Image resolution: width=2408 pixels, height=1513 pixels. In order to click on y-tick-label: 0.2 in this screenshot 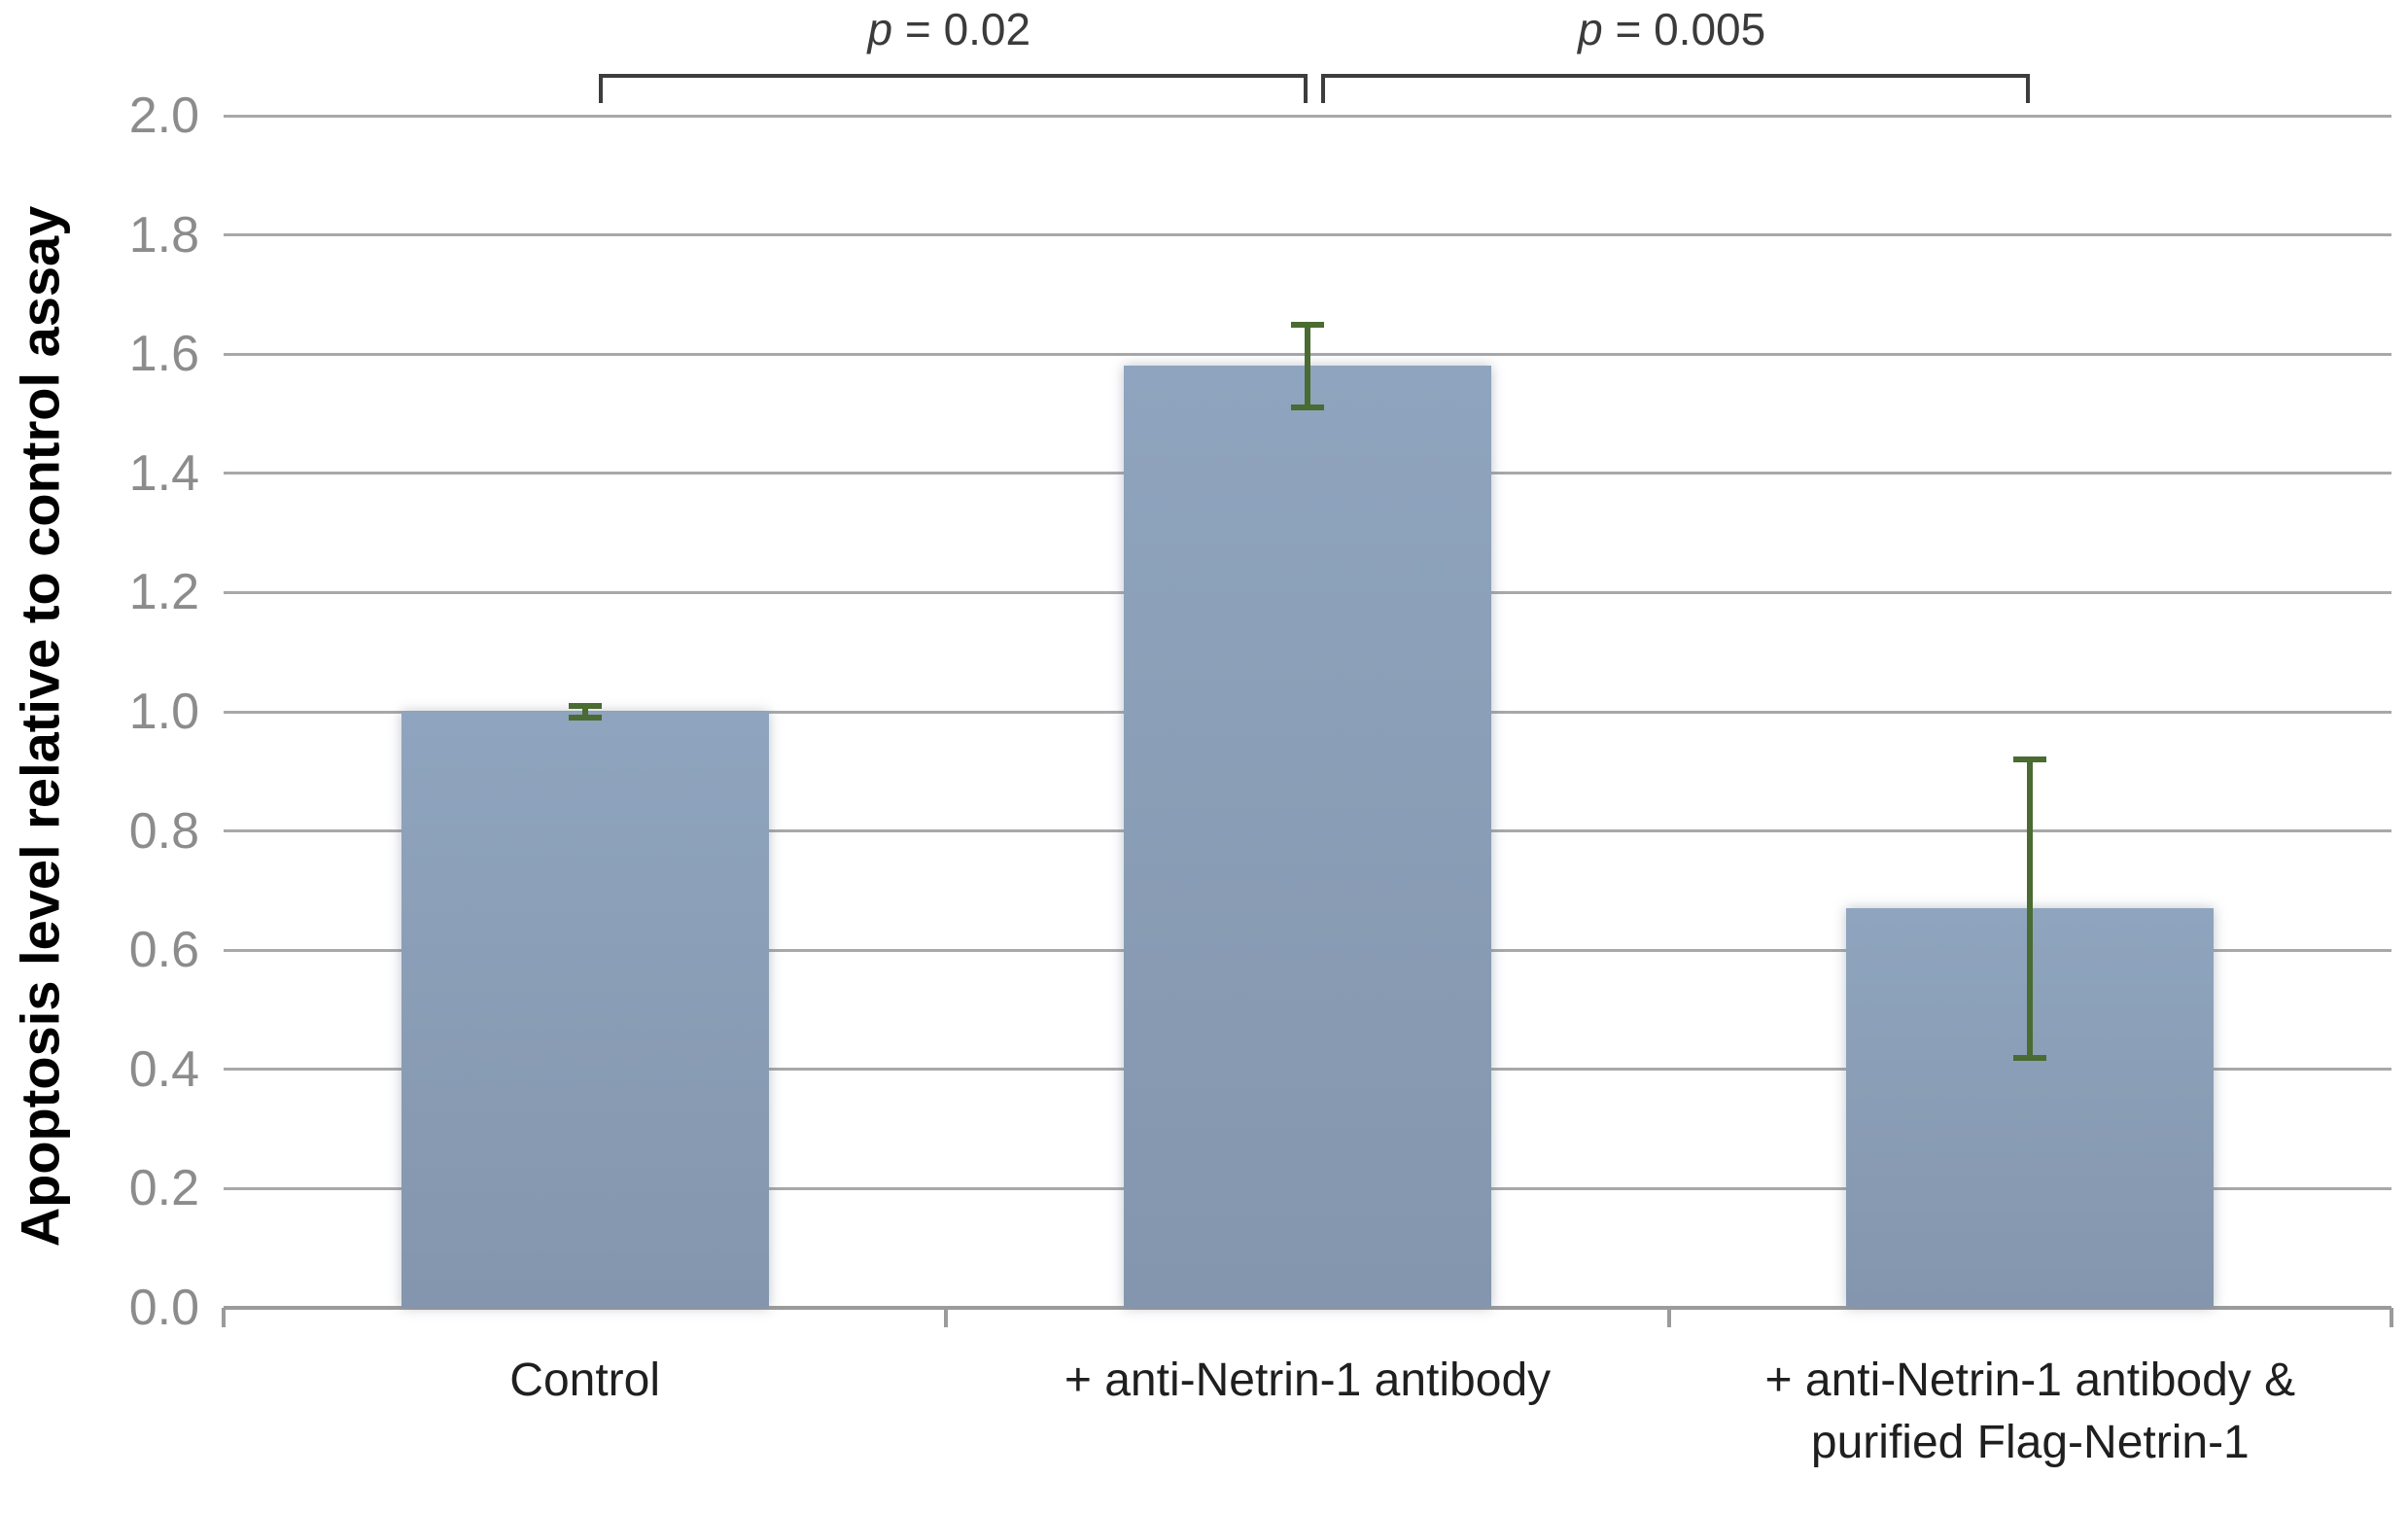, I will do `click(163, 1189)`.